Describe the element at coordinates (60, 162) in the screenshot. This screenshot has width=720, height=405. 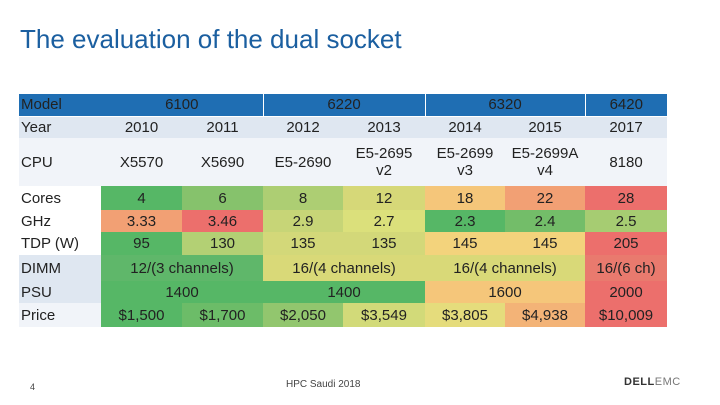
I see `row-label: CPU` at that location.